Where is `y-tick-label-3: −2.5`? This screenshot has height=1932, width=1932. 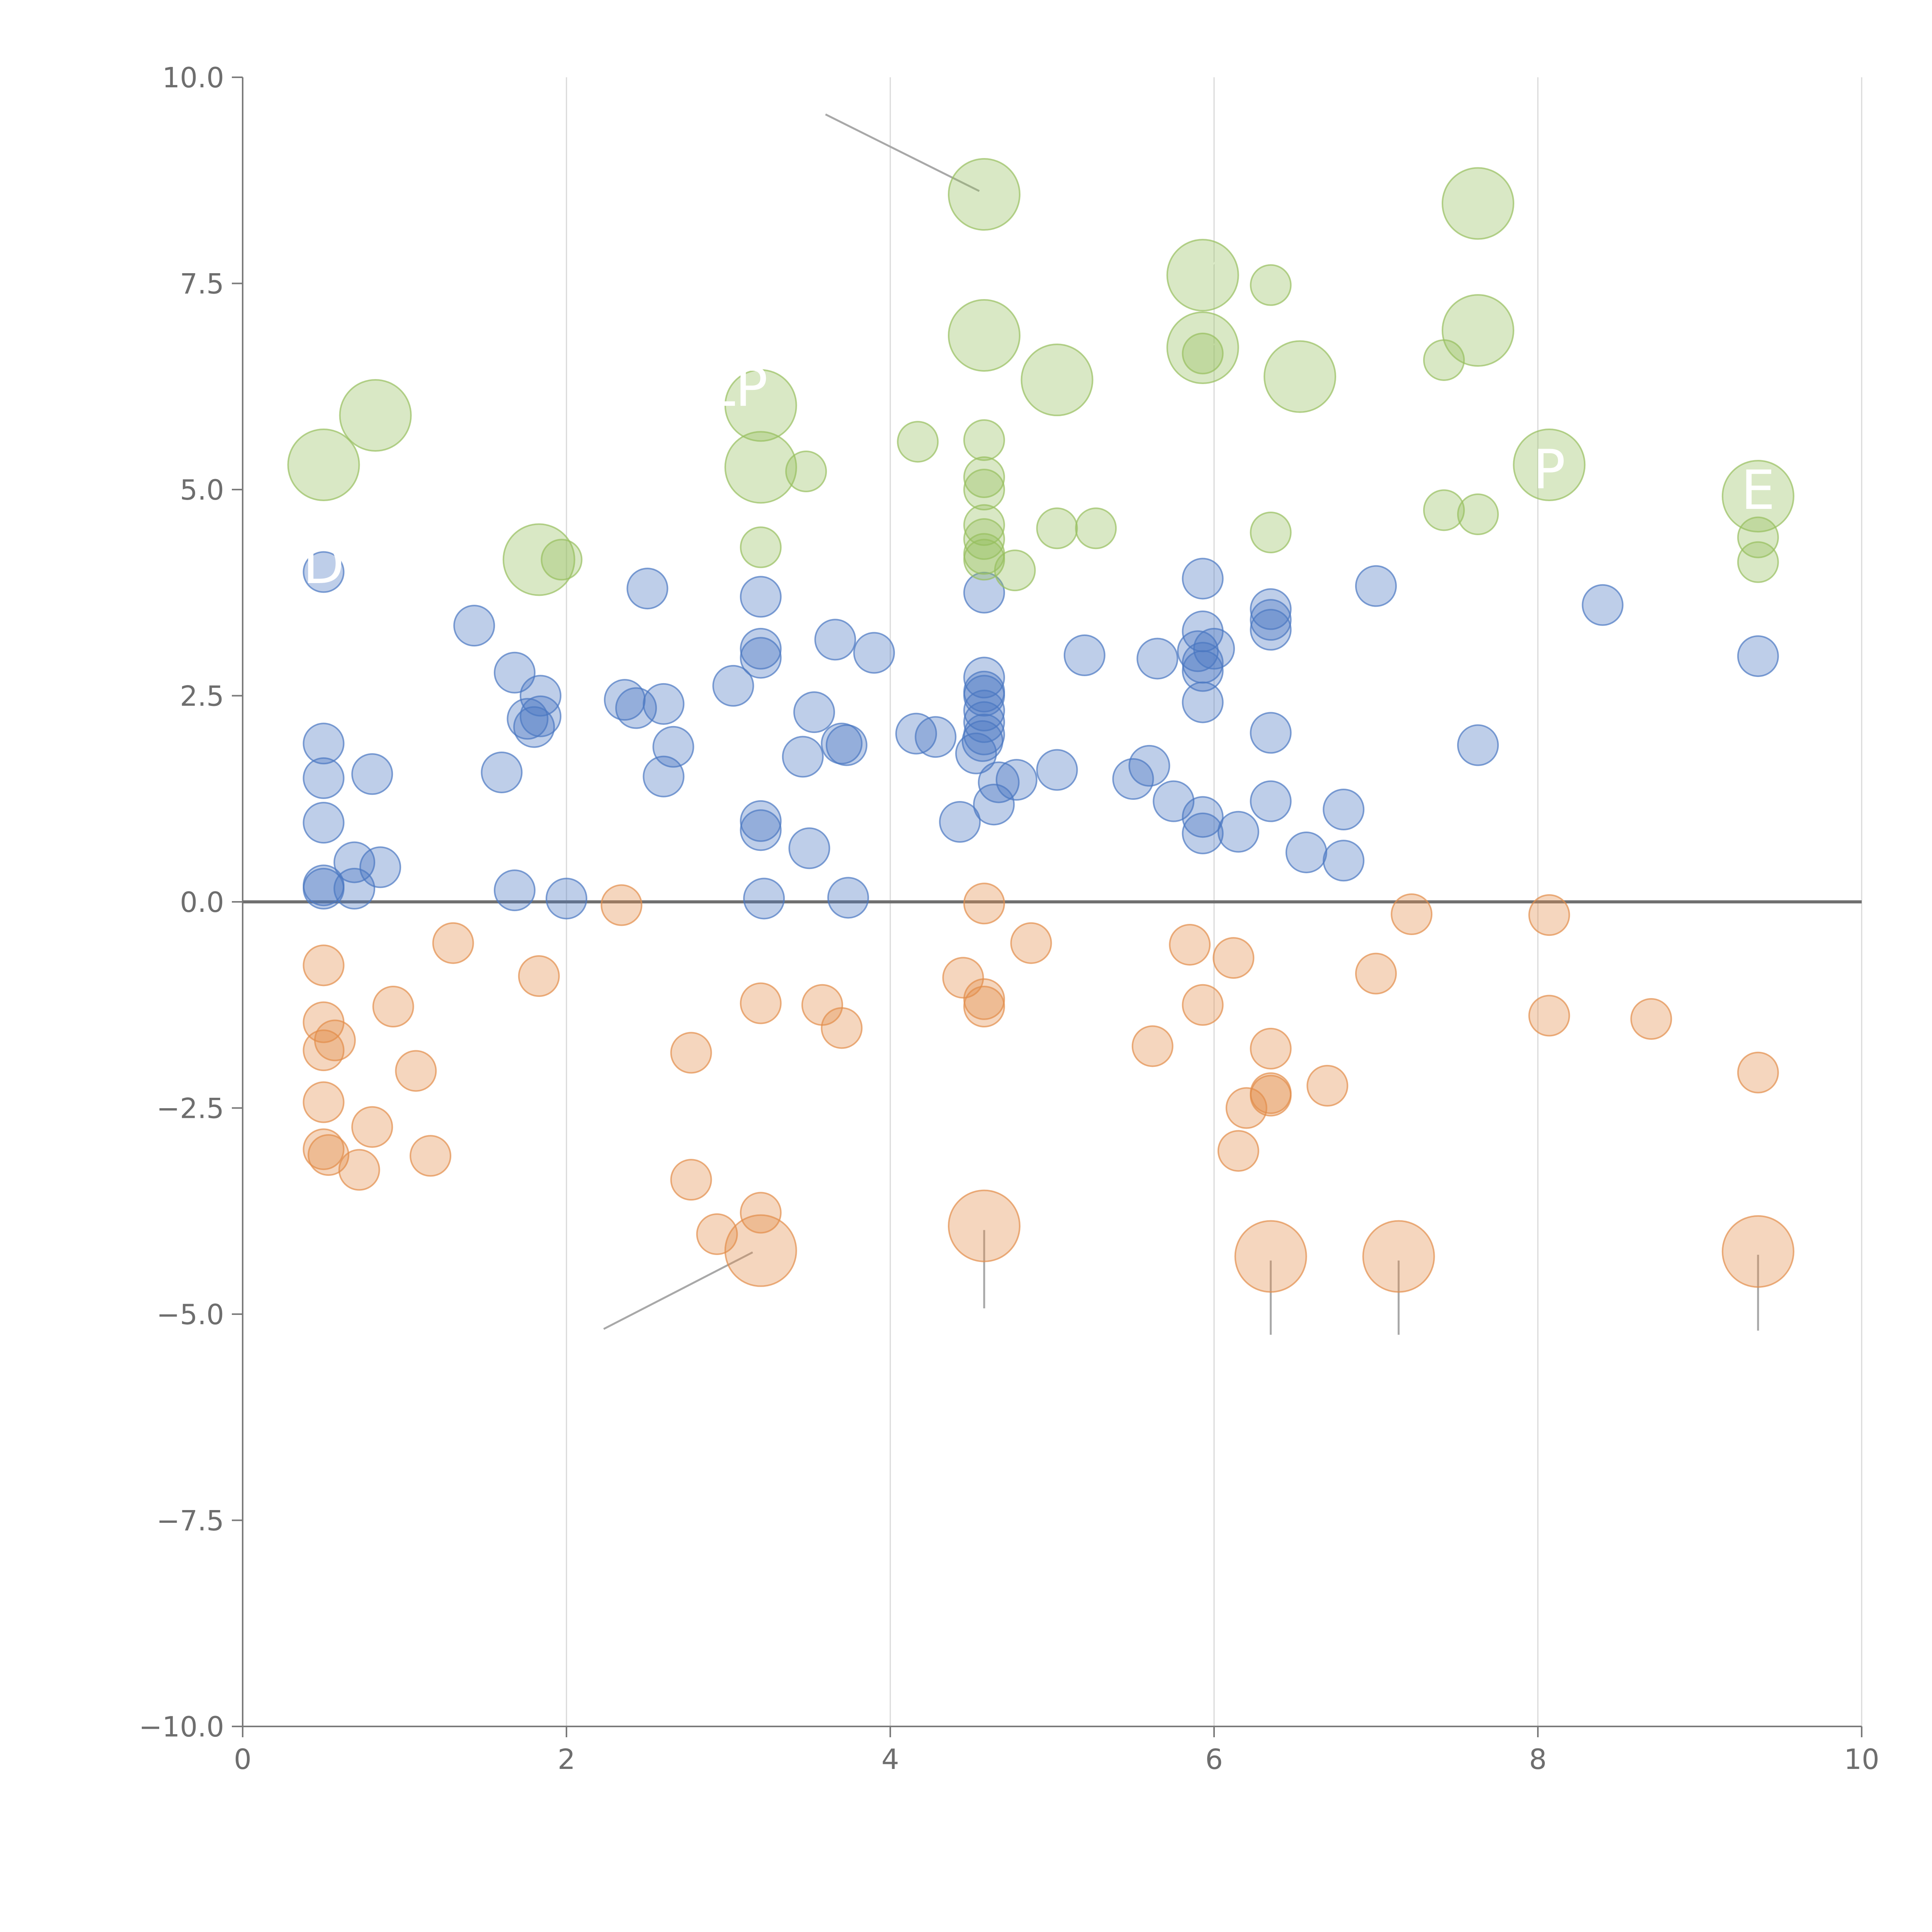 y-tick-label-3: −2.5 is located at coordinates (190, 1108).